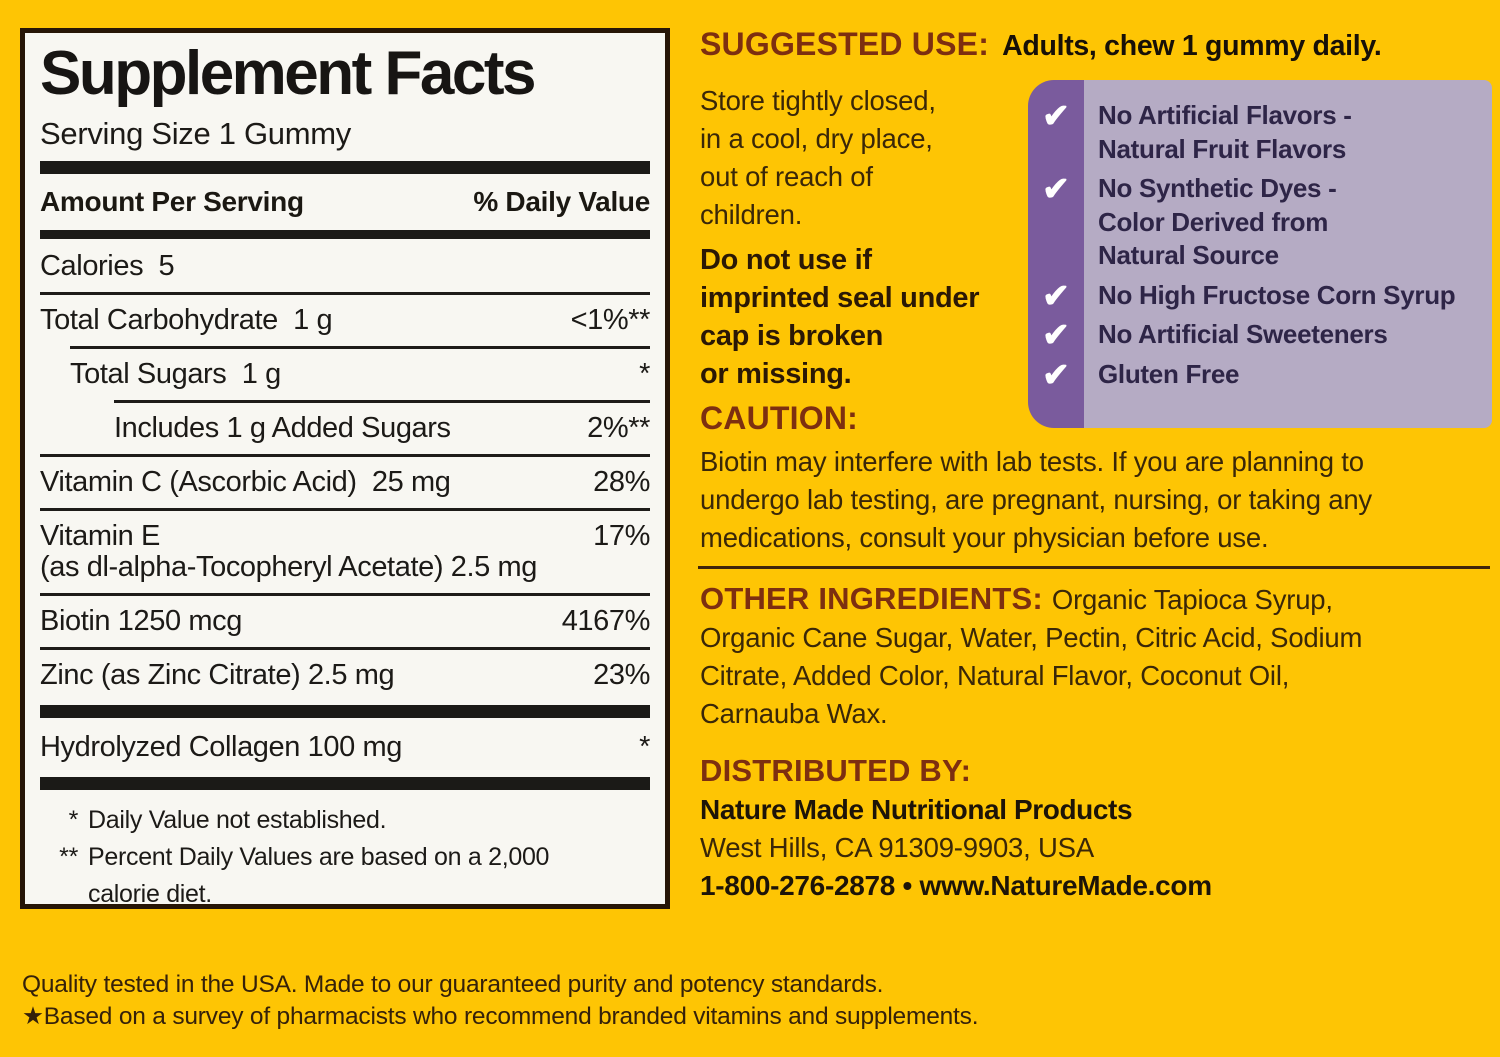  What do you see at coordinates (816, 138) in the screenshot?
I see `storage-line: in a cool, dry place,` at bounding box center [816, 138].